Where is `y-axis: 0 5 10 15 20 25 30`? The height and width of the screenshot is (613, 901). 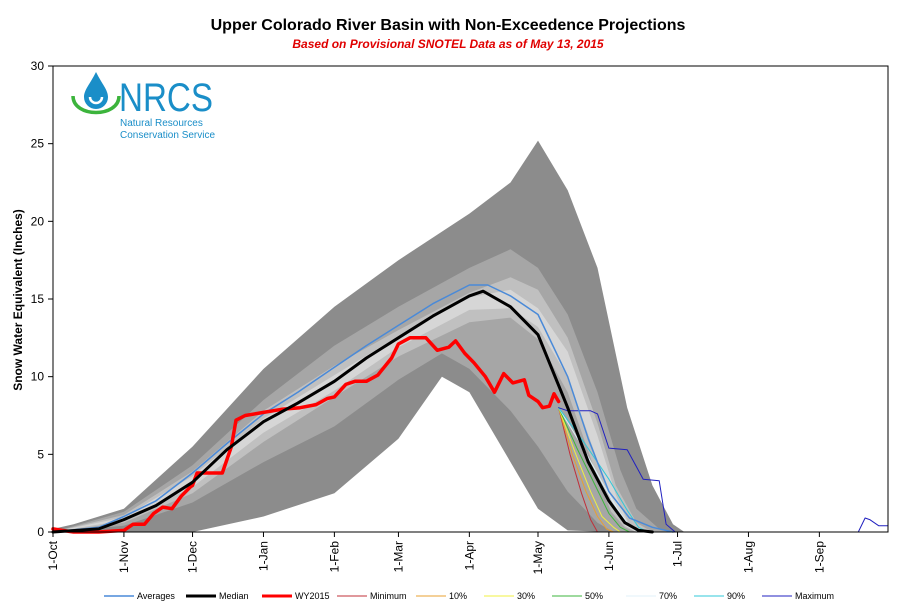 y-axis: 0 5 10 15 20 25 30 is located at coordinates (42, 299).